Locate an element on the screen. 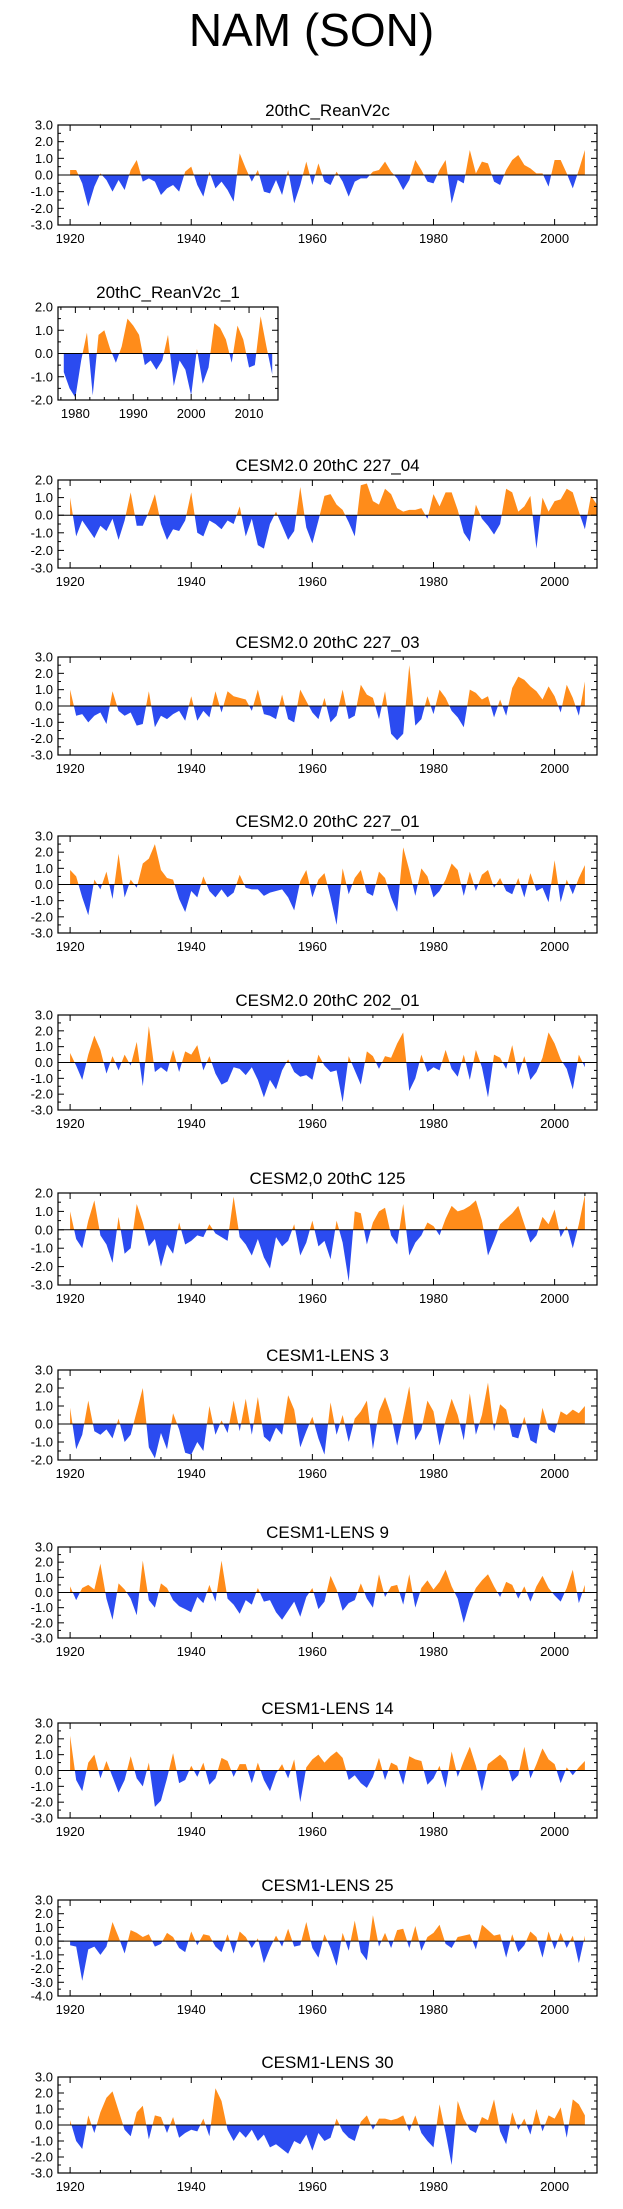  panel-title: CESM2,0 20thC 125 is located at coordinates (328, 1178).